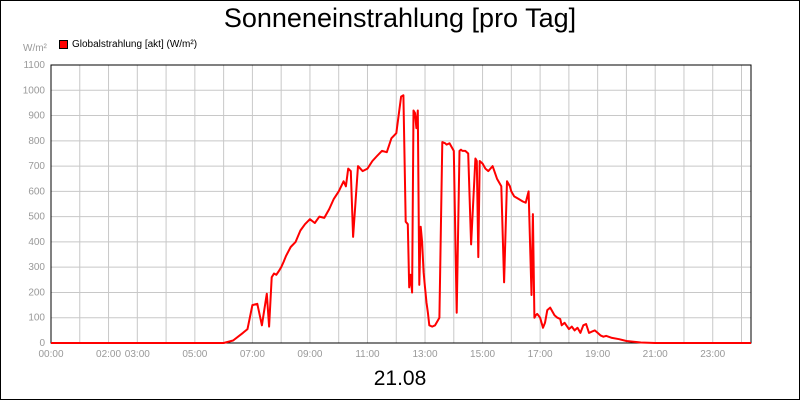 The width and height of the screenshot is (800, 400). Describe the element at coordinates (194, 354) in the screenshot. I see `x-tick-label: 05:00` at that location.